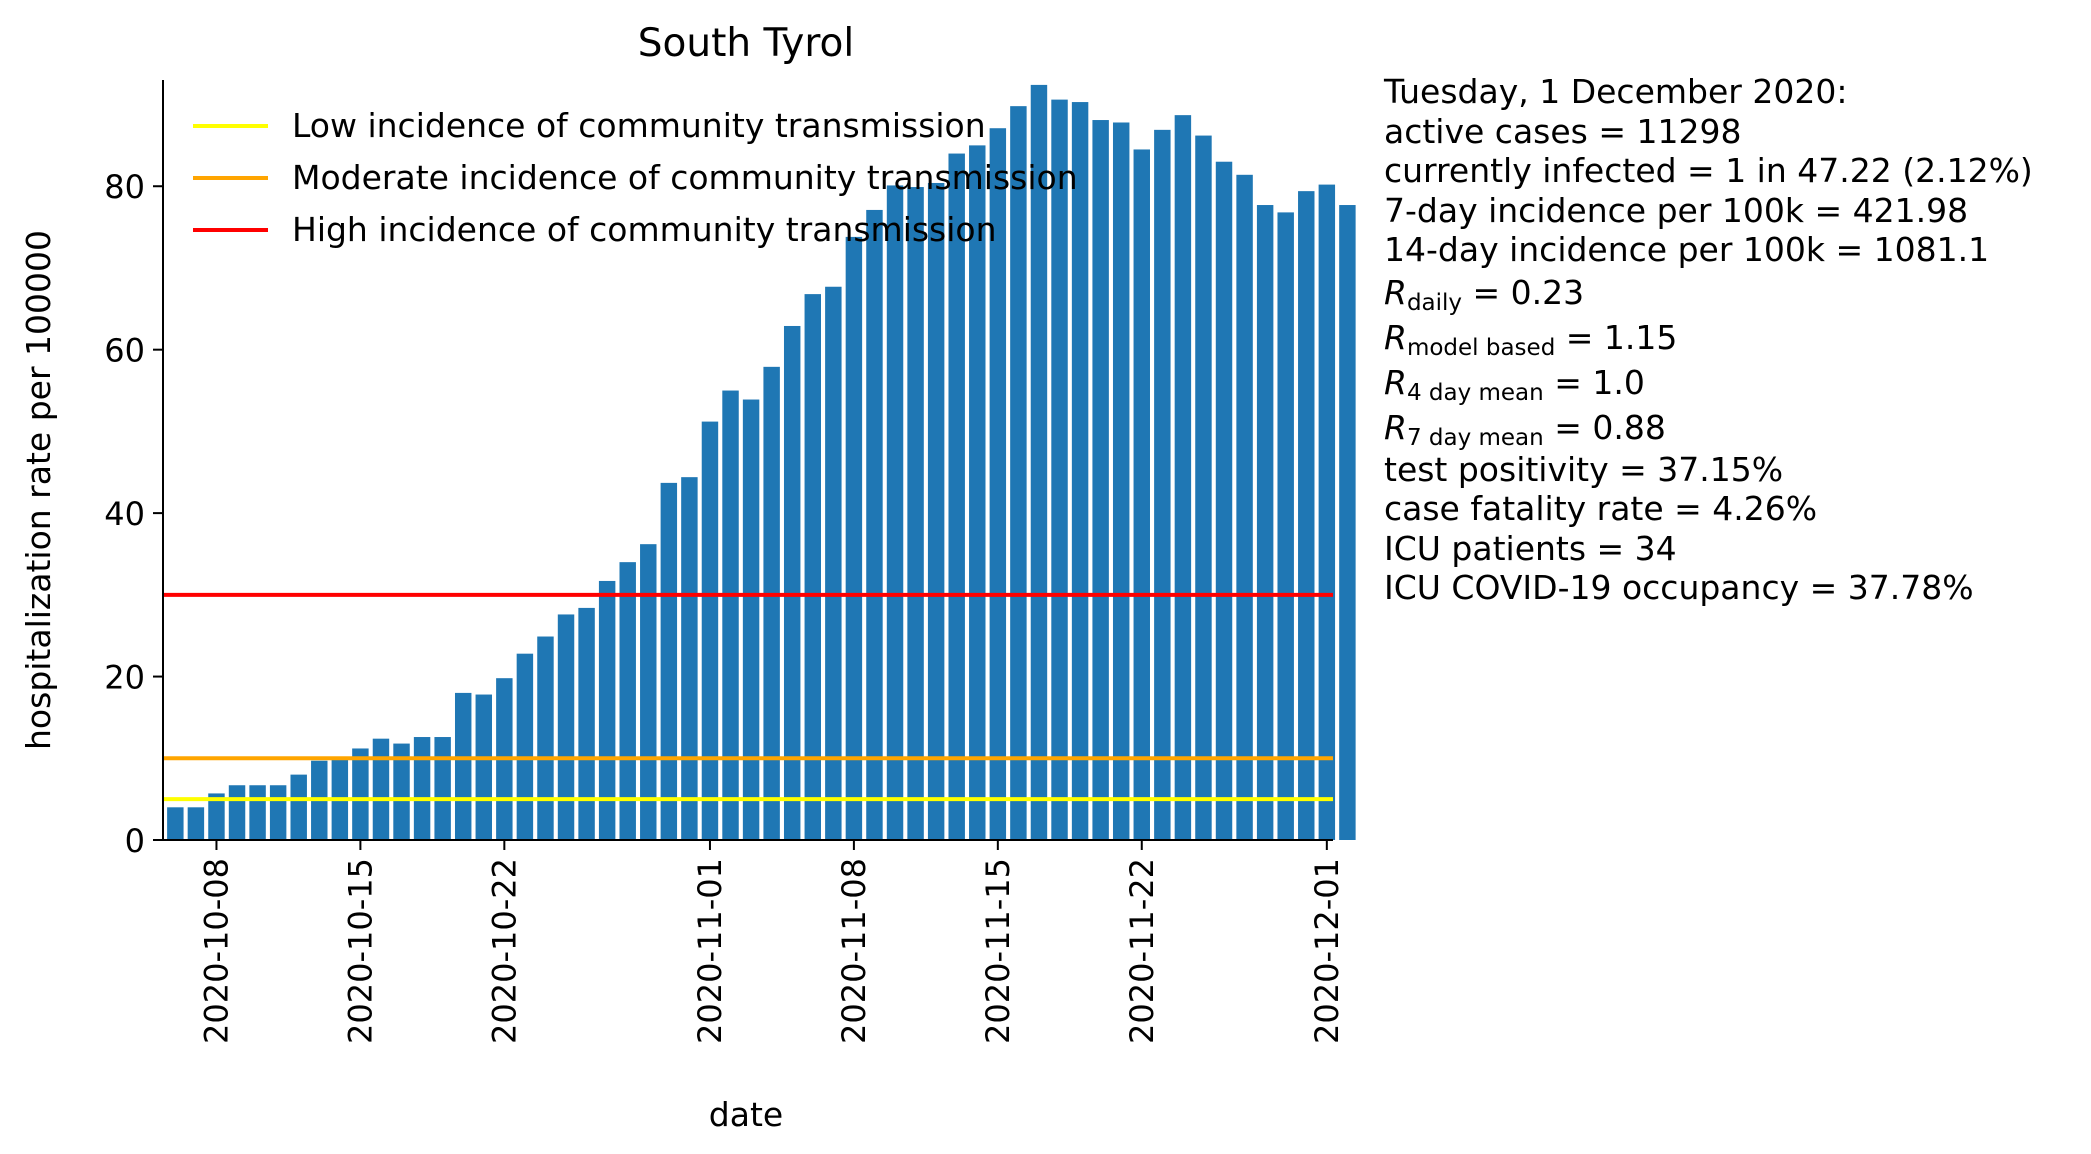 Image resolution: width=2091 pixels, height=1154 pixels. What do you see at coordinates (1594, 382) in the screenshot?
I see `r-4day-value: = 1.0` at bounding box center [1594, 382].